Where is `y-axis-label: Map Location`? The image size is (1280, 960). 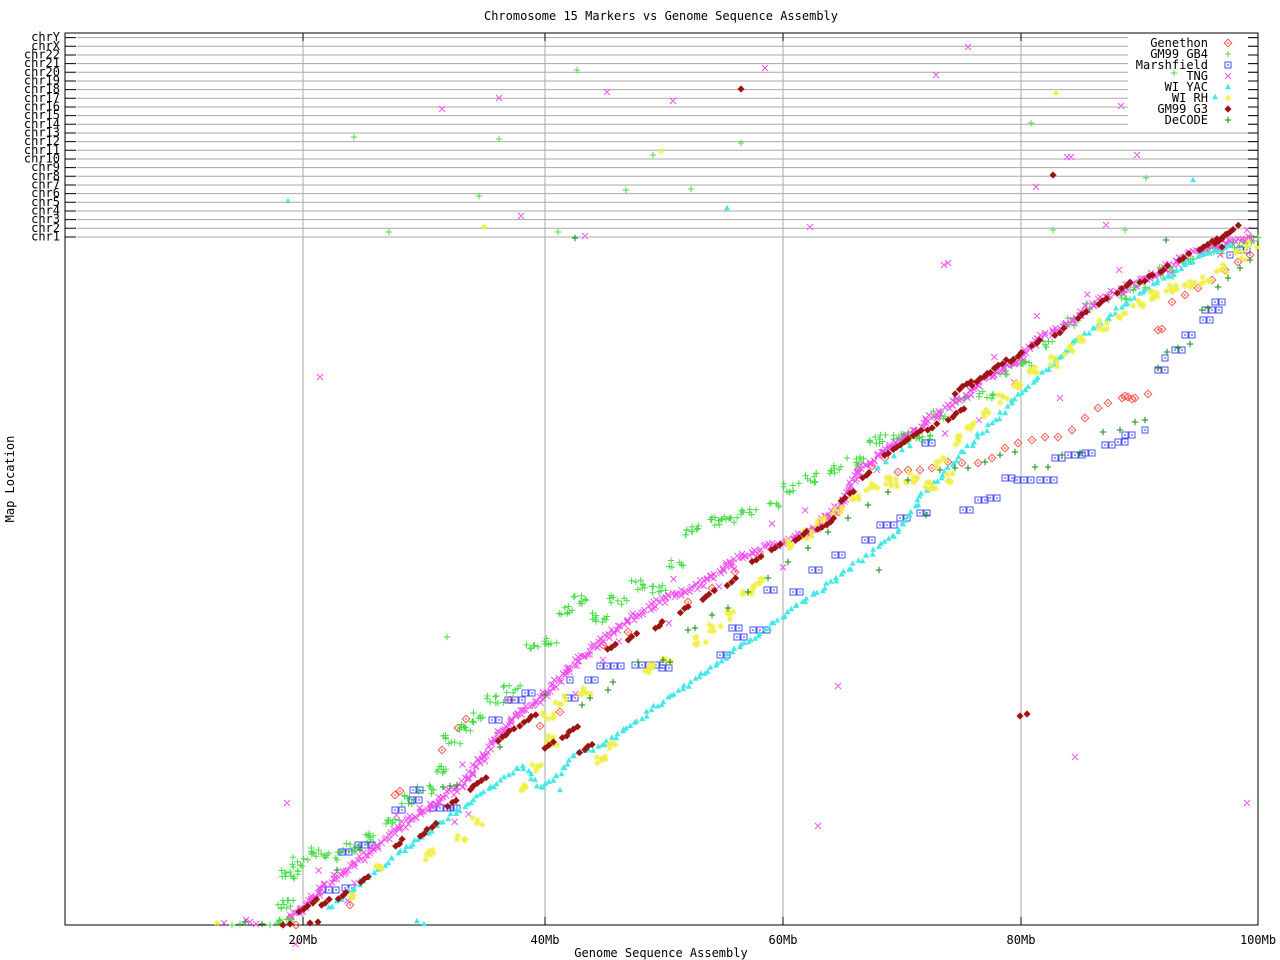
y-axis-label: Map Location is located at coordinates (10, 479).